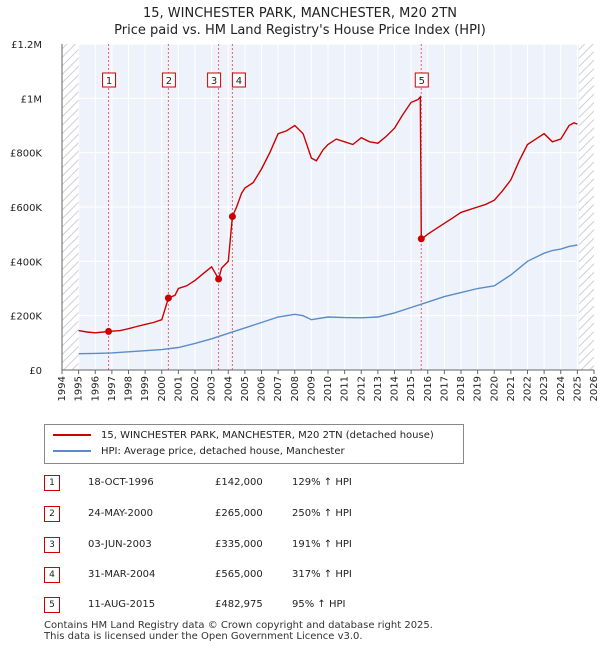  What do you see at coordinates (322, 544) in the screenshot?
I see `sale-hpi-change: 191% ↑ HPI` at bounding box center [322, 544].